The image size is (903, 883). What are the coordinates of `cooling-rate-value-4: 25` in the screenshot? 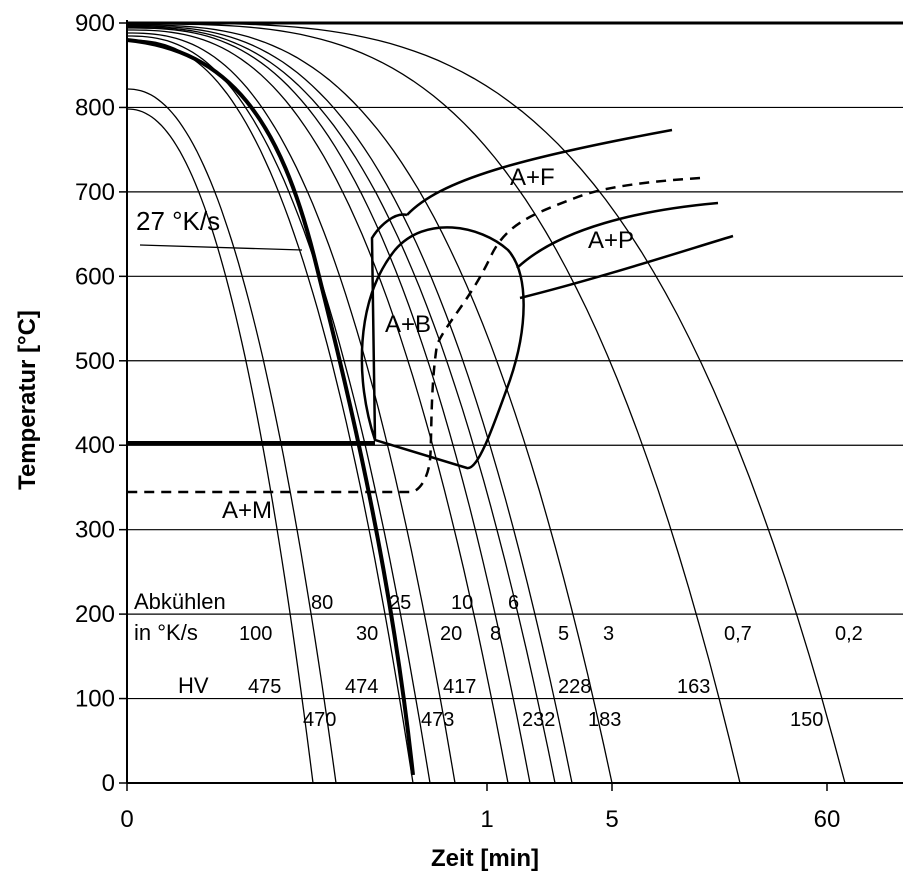 It's located at (400, 603).